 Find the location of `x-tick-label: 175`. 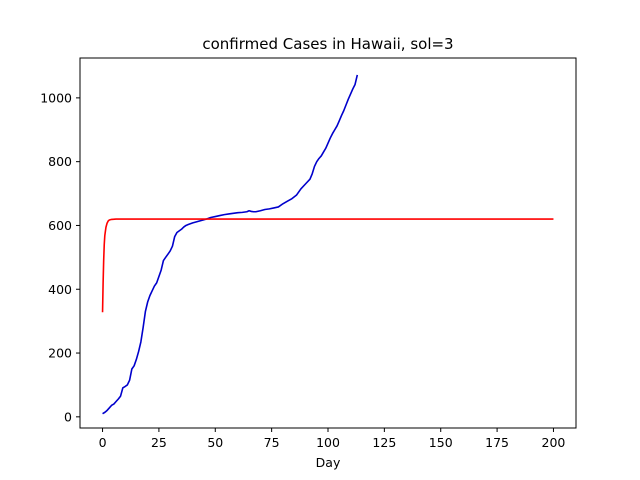

x-tick-label: 175 is located at coordinates (497, 442).